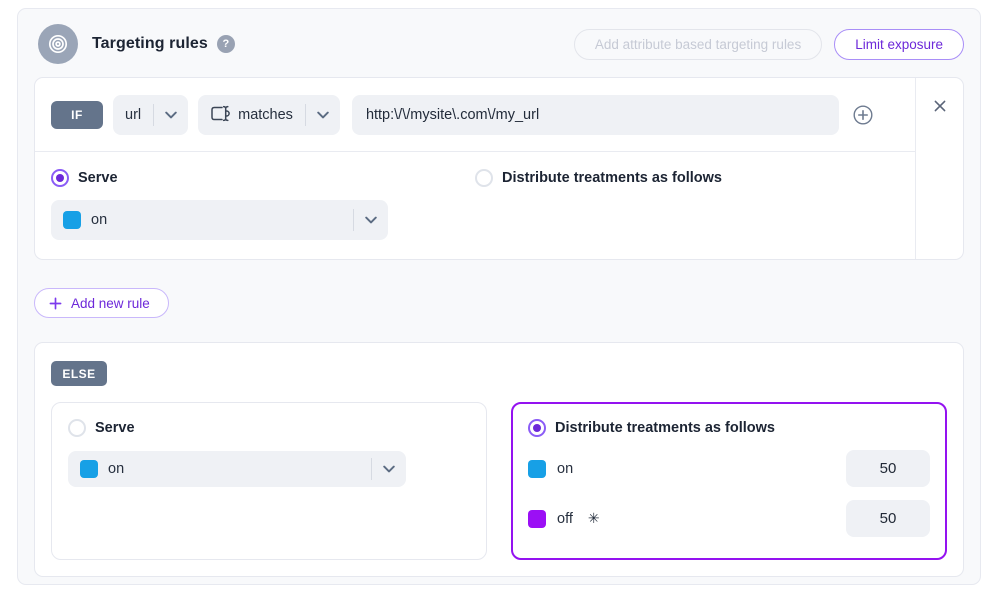  Describe the element at coordinates (729, 468) in the screenshot. I see `distribution-row: on` at that location.